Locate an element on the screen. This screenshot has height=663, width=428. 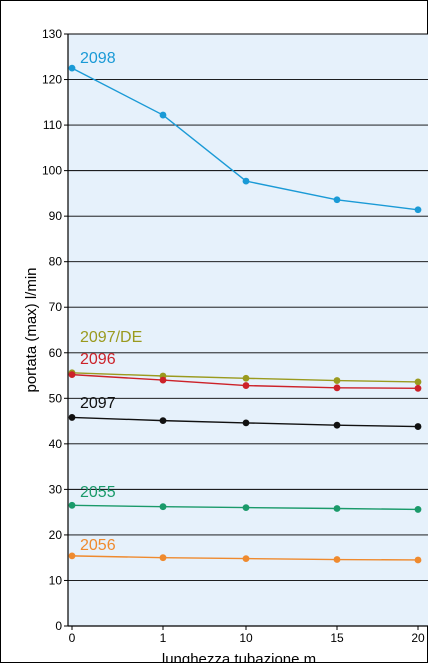
series-2096: 2096 is located at coordinates (245, 371).